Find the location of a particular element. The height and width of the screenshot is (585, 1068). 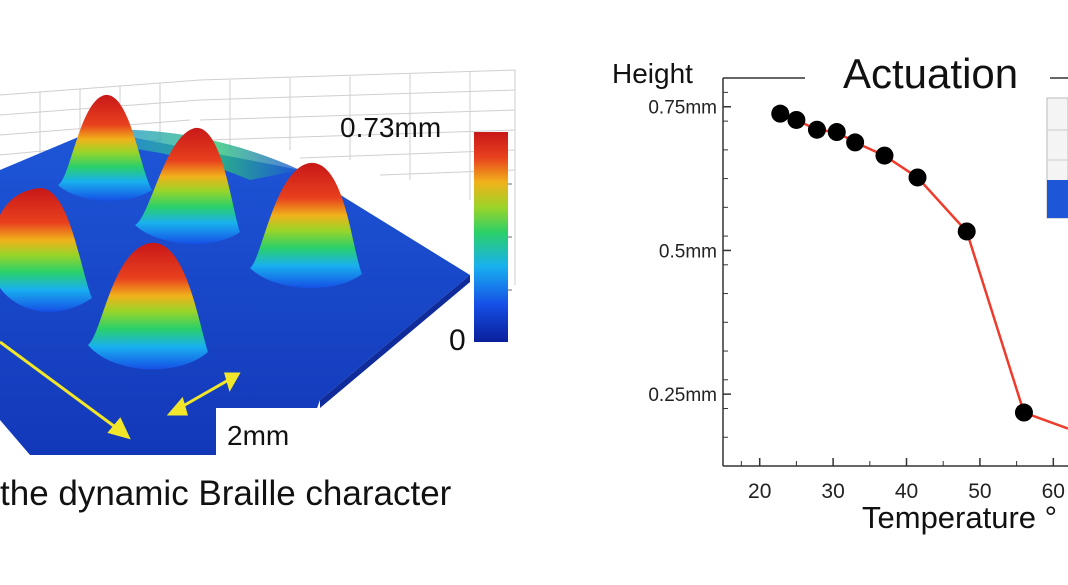

color-bar-ticks is located at coordinates (510, 237).